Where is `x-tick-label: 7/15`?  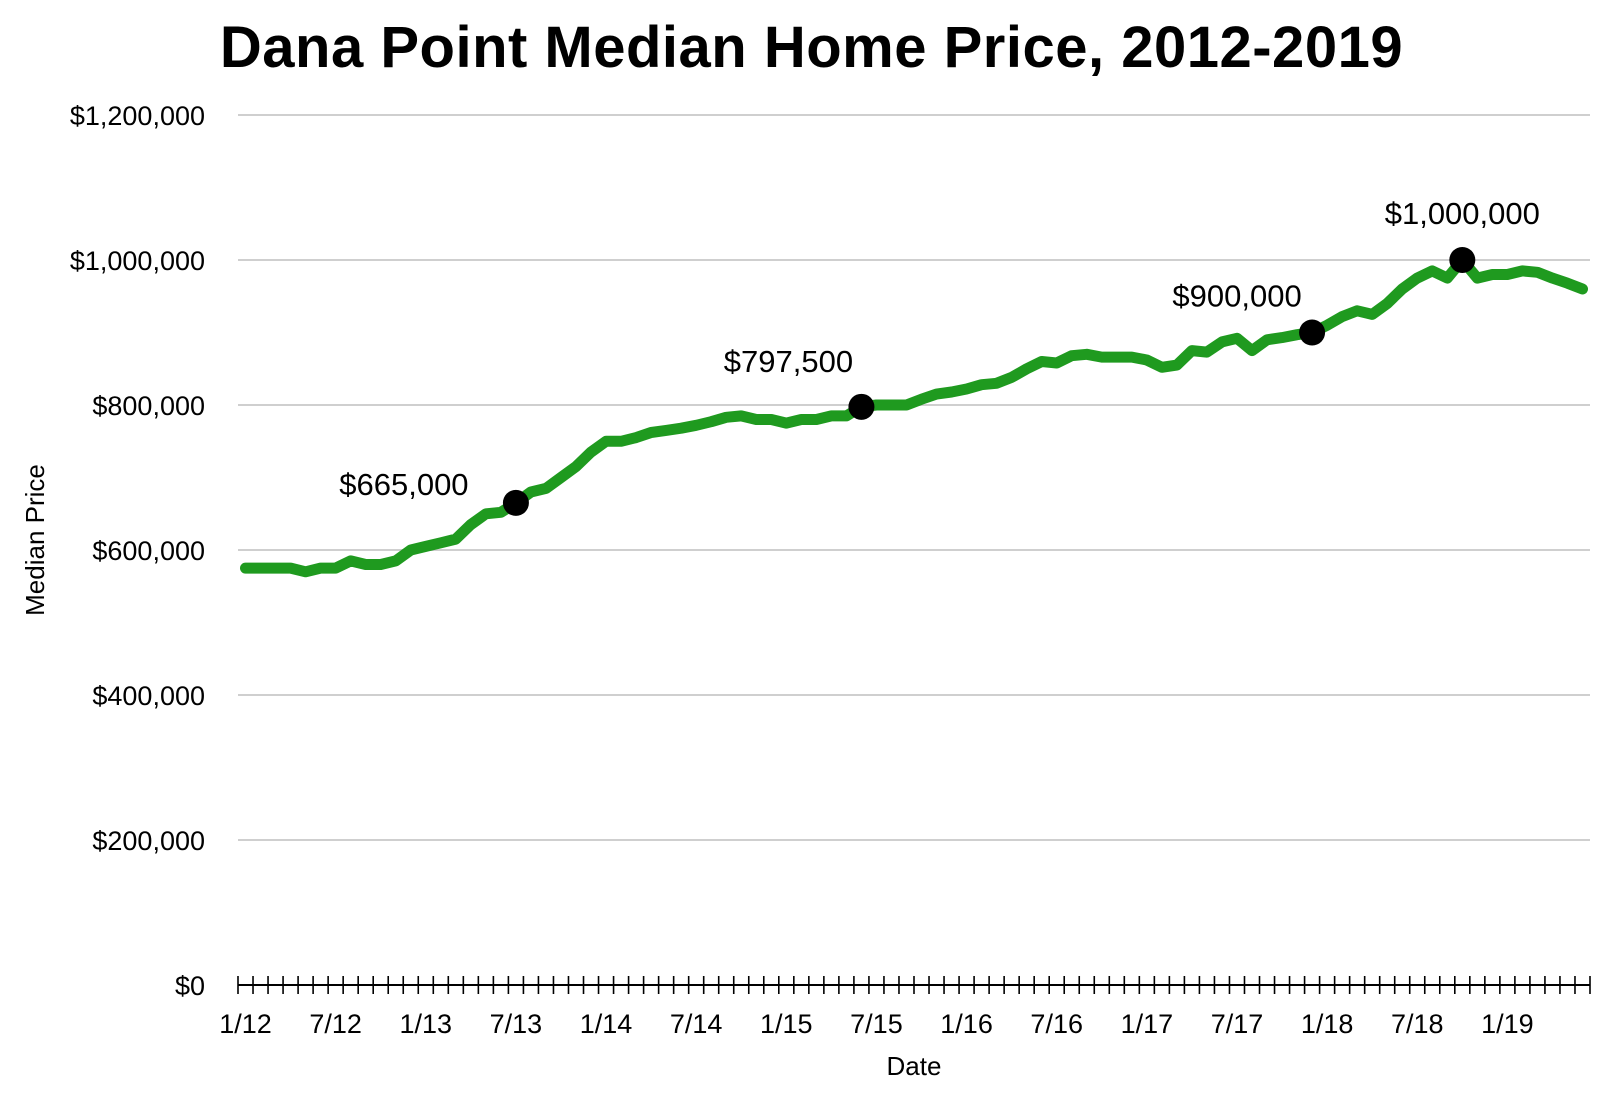
x-tick-label: 7/15 is located at coordinates (876, 1024).